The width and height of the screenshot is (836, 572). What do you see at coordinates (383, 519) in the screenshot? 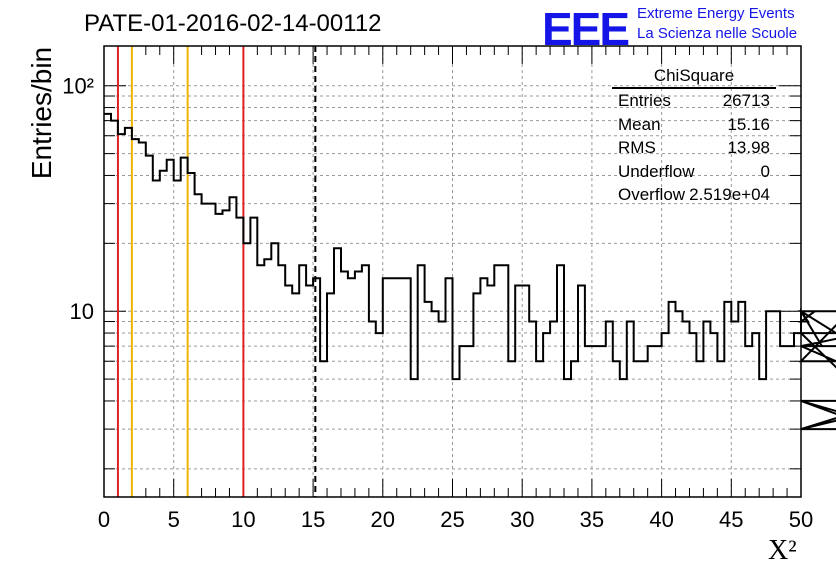
I see `x-tick-label: 20` at bounding box center [383, 519].